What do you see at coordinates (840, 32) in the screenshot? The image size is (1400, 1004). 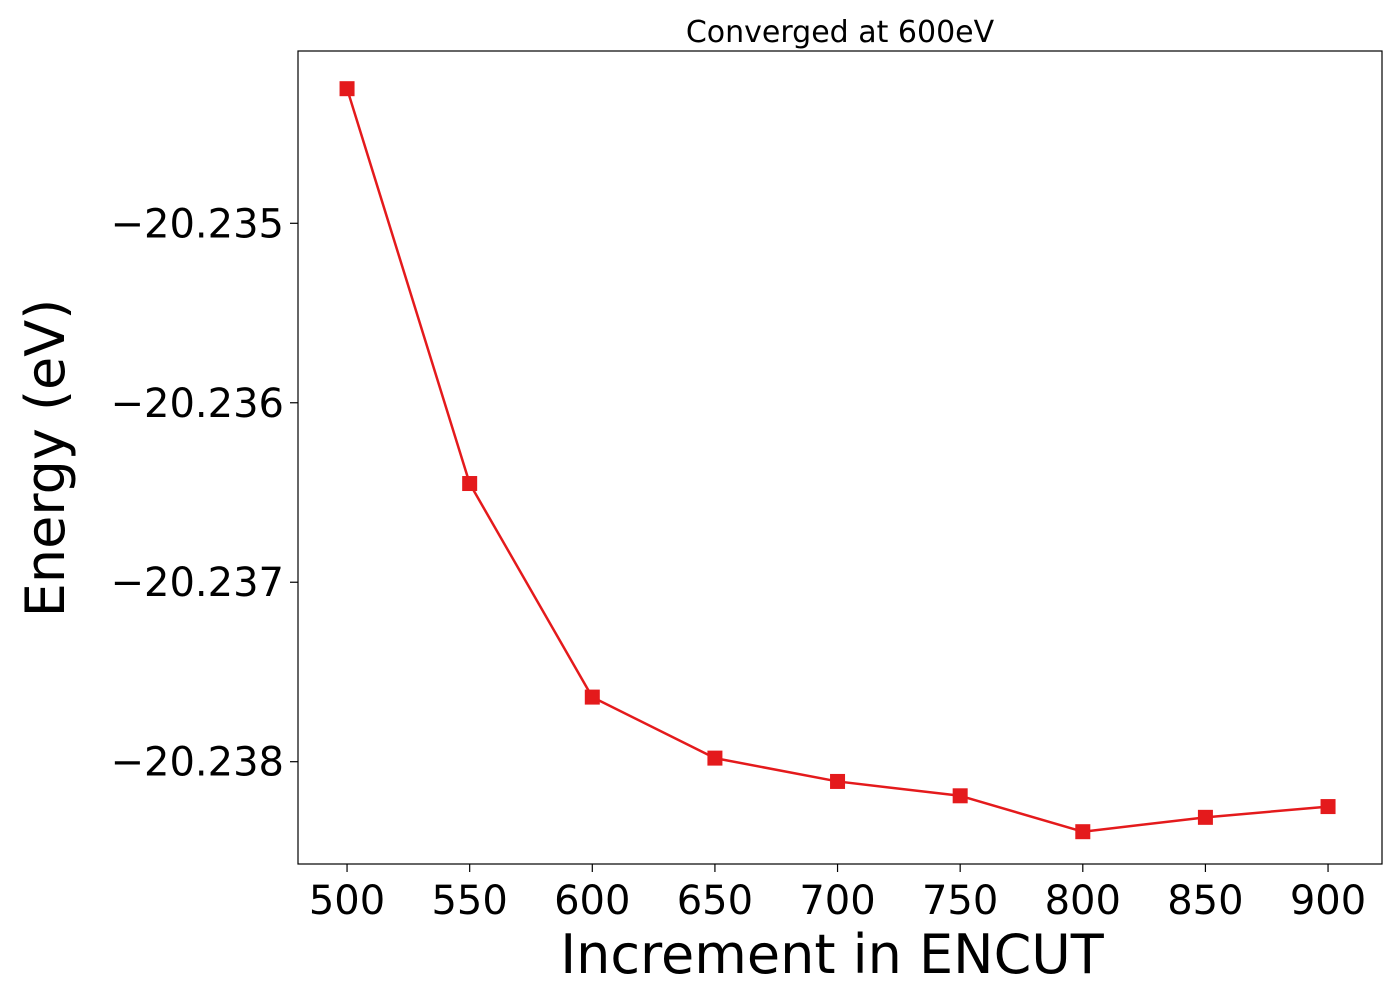 I see `chart-title: Converged at 600eV` at bounding box center [840, 32].